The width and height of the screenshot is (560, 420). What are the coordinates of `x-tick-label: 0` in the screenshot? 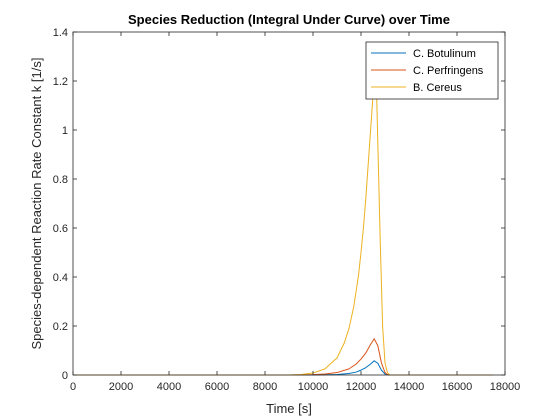 It's located at (73, 387).